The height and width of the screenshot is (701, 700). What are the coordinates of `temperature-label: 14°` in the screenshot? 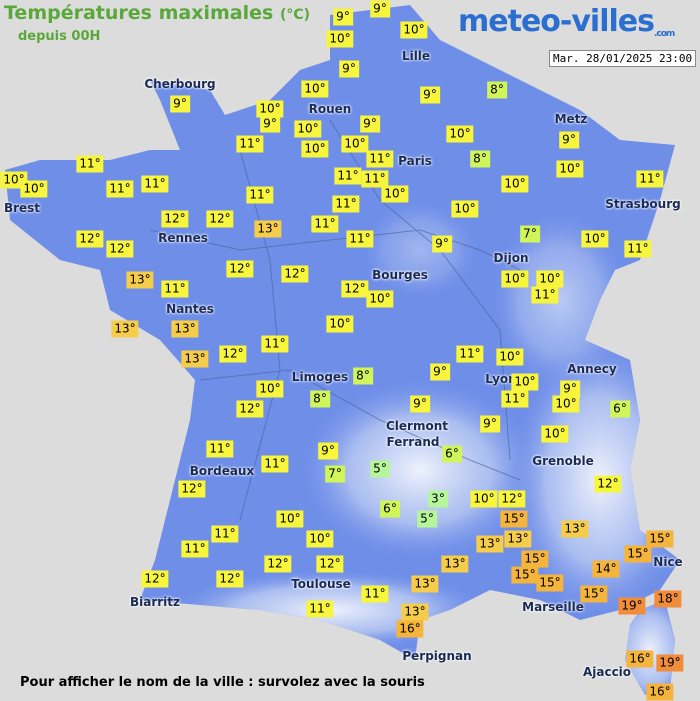 It's located at (606, 569).